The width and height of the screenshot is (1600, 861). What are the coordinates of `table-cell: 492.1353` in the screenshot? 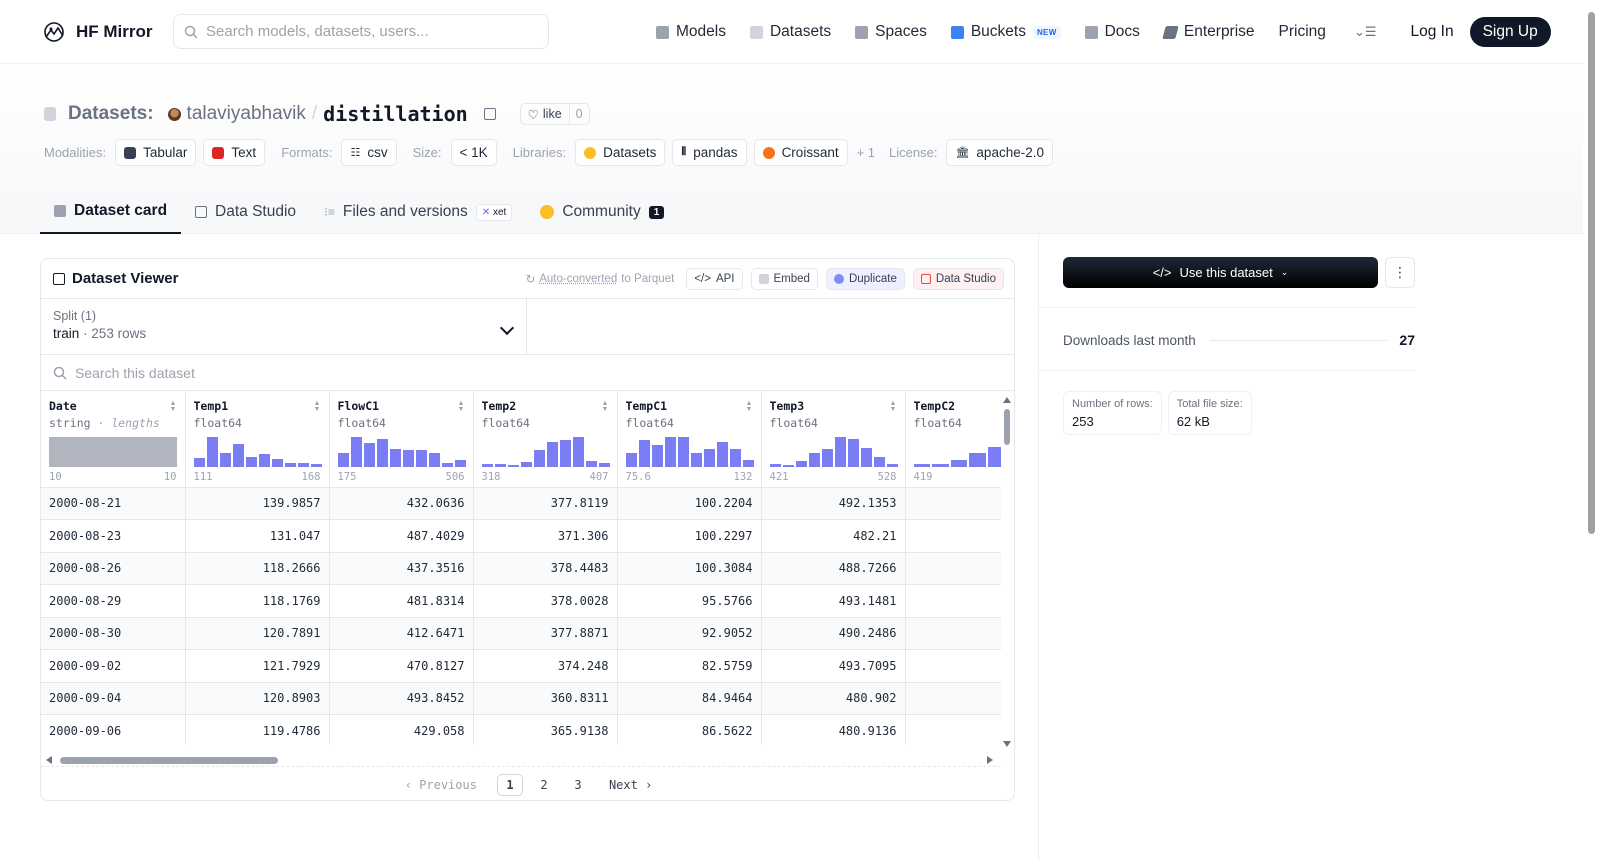 It's located at (833, 503).